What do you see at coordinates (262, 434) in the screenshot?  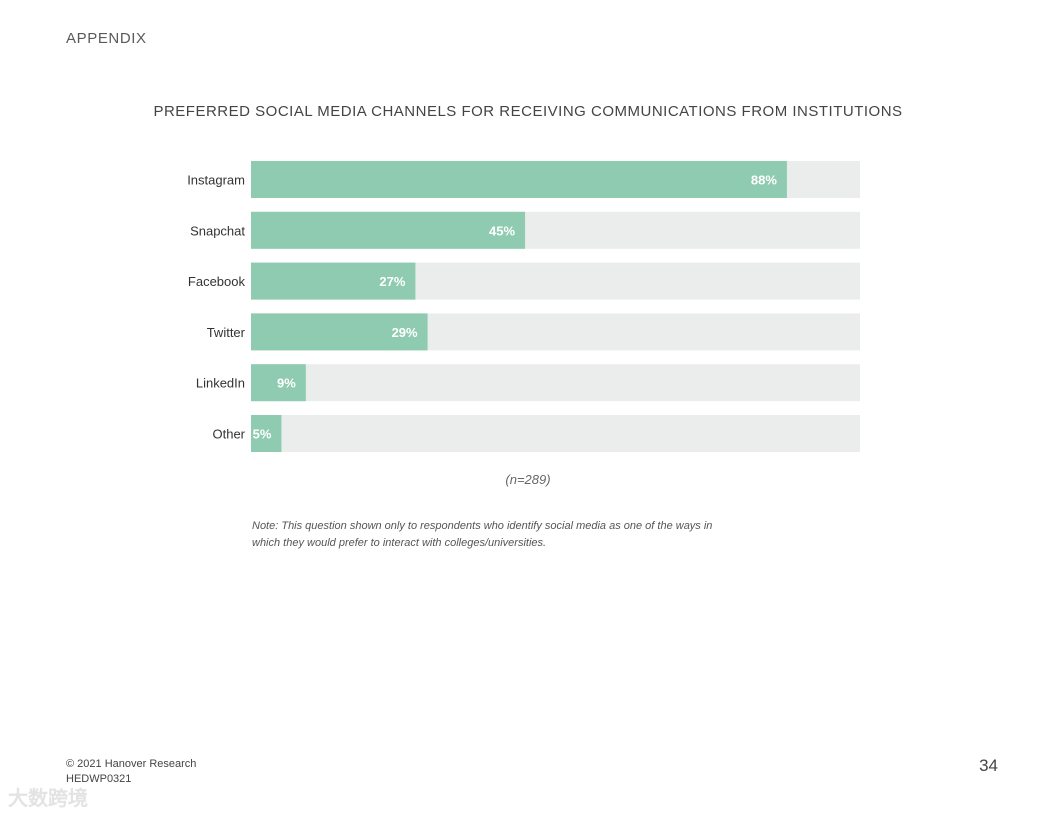 I see `value-label-other: 5%` at bounding box center [262, 434].